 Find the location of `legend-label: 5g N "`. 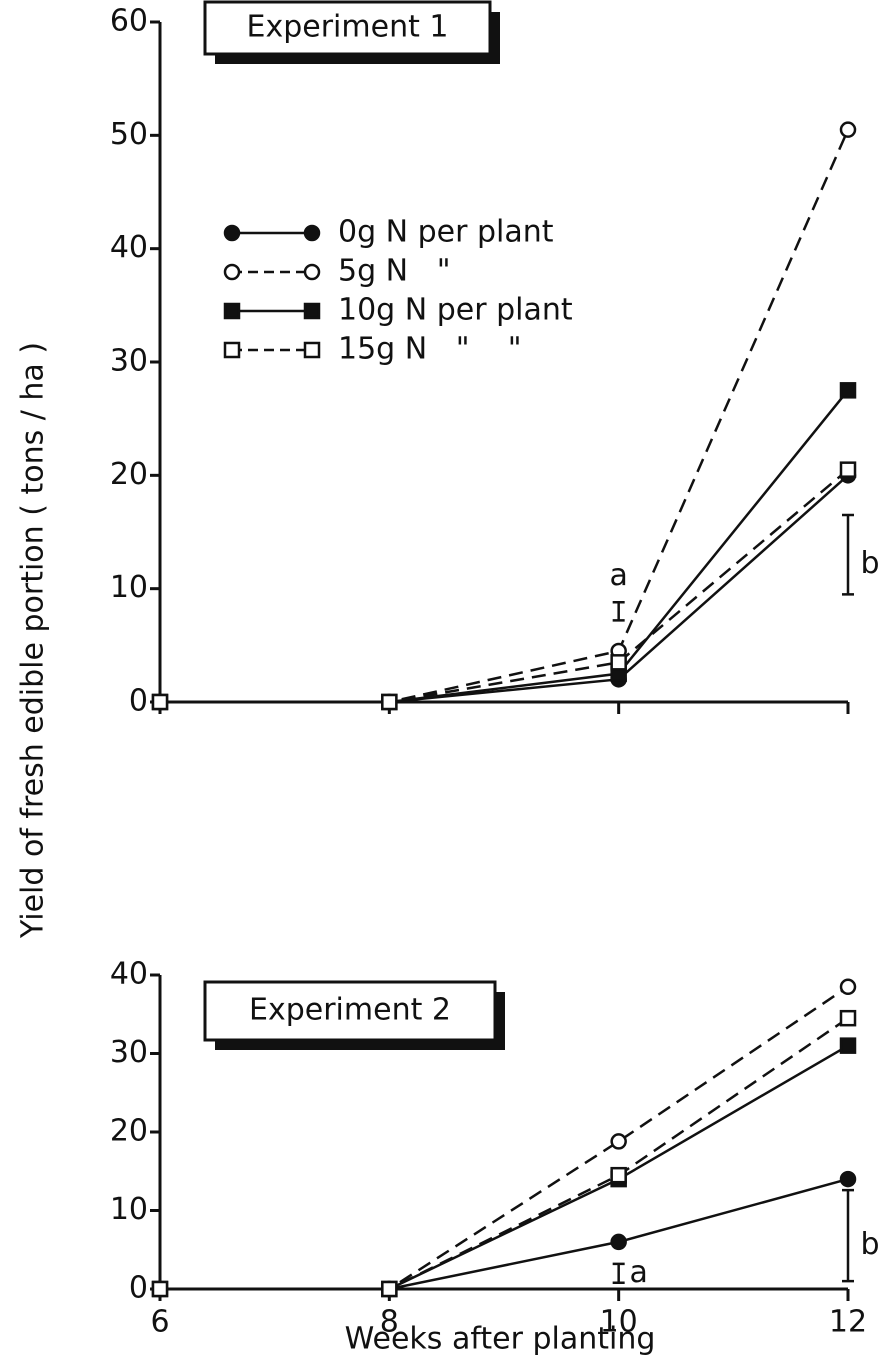

legend-label: 5g N " is located at coordinates (394, 271).